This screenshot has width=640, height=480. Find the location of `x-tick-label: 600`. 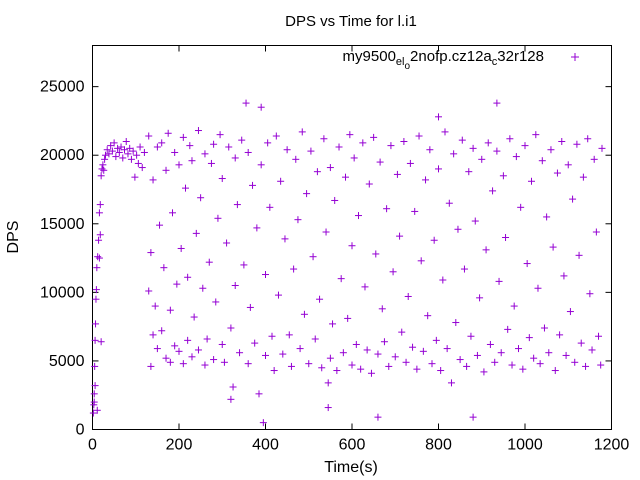

x-tick-label: 600 is located at coordinates (352, 445).